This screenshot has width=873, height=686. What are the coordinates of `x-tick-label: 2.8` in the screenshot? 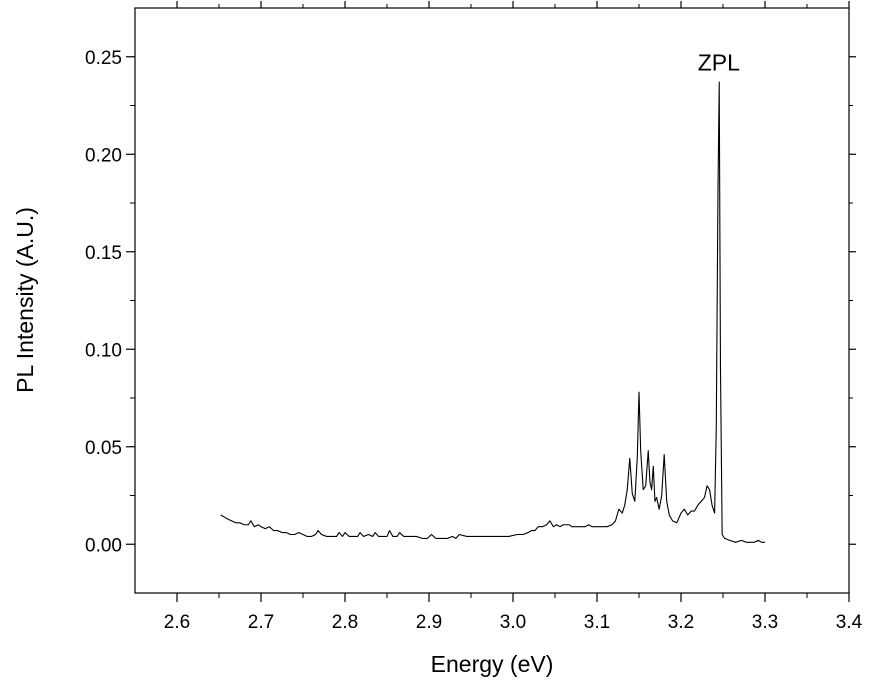 It's located at (345, 622).